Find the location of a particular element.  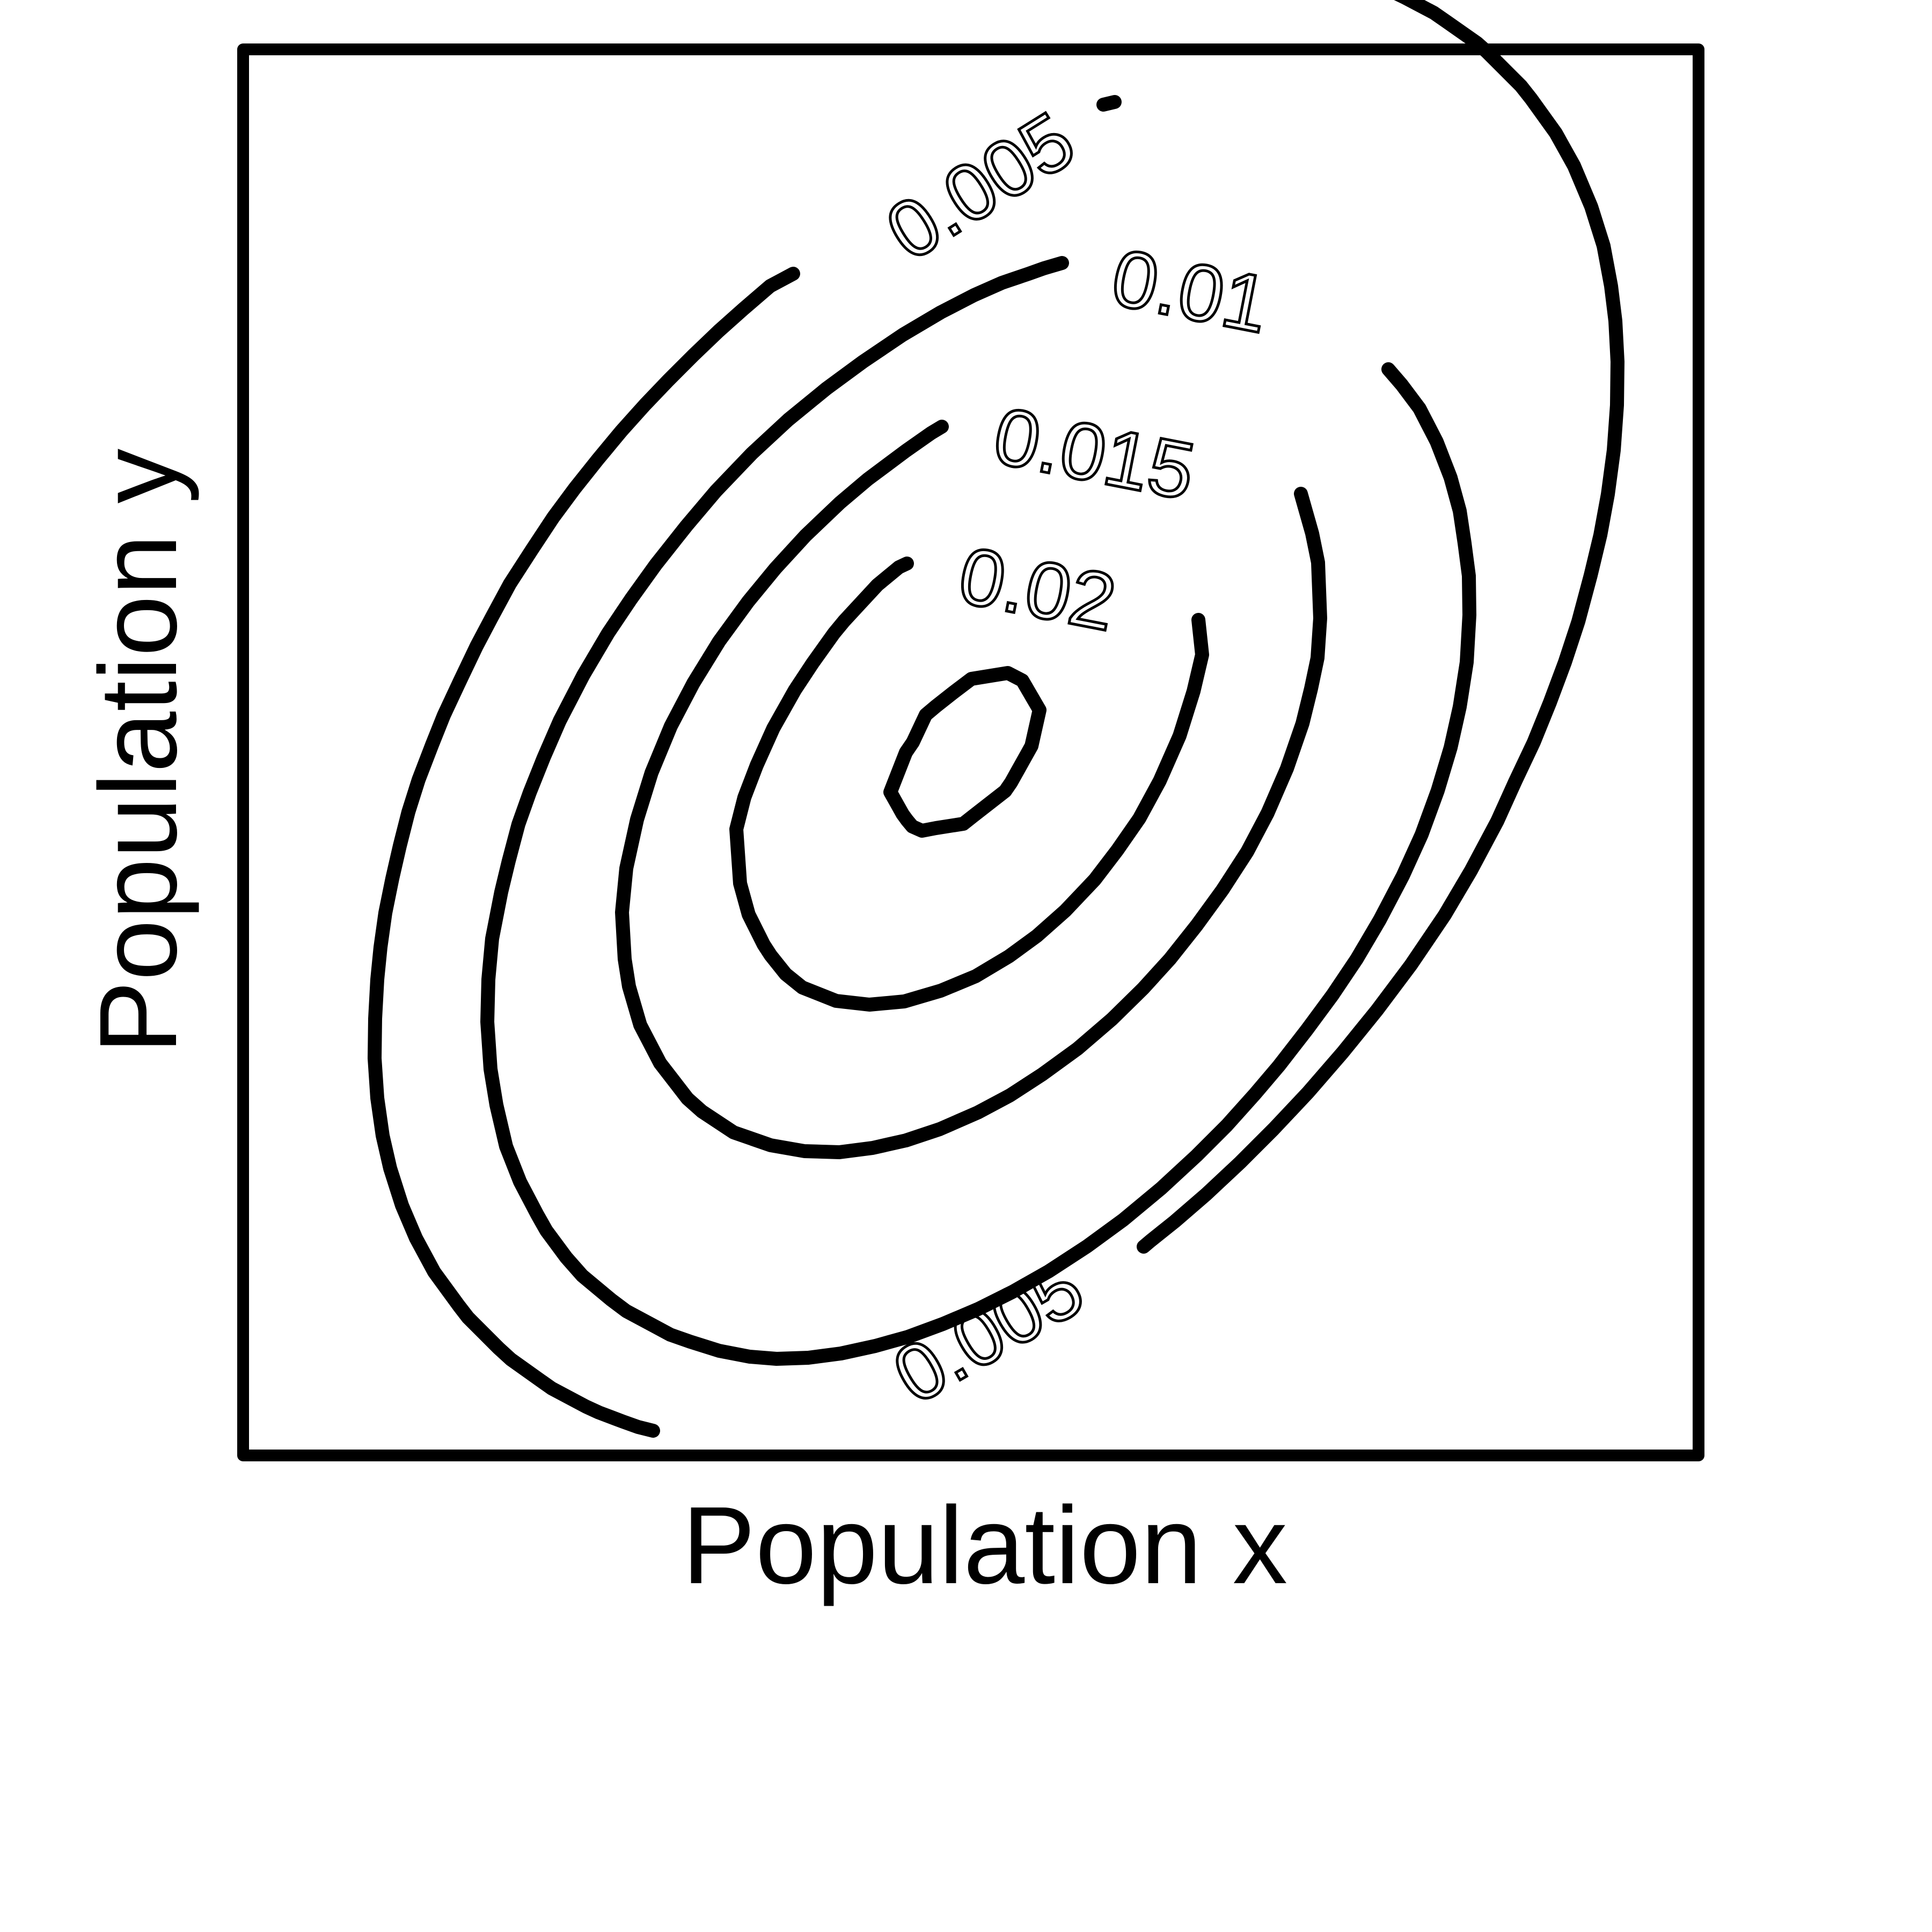

contour-label-0-015: 0.015 is located at coordinates (1094, 453).